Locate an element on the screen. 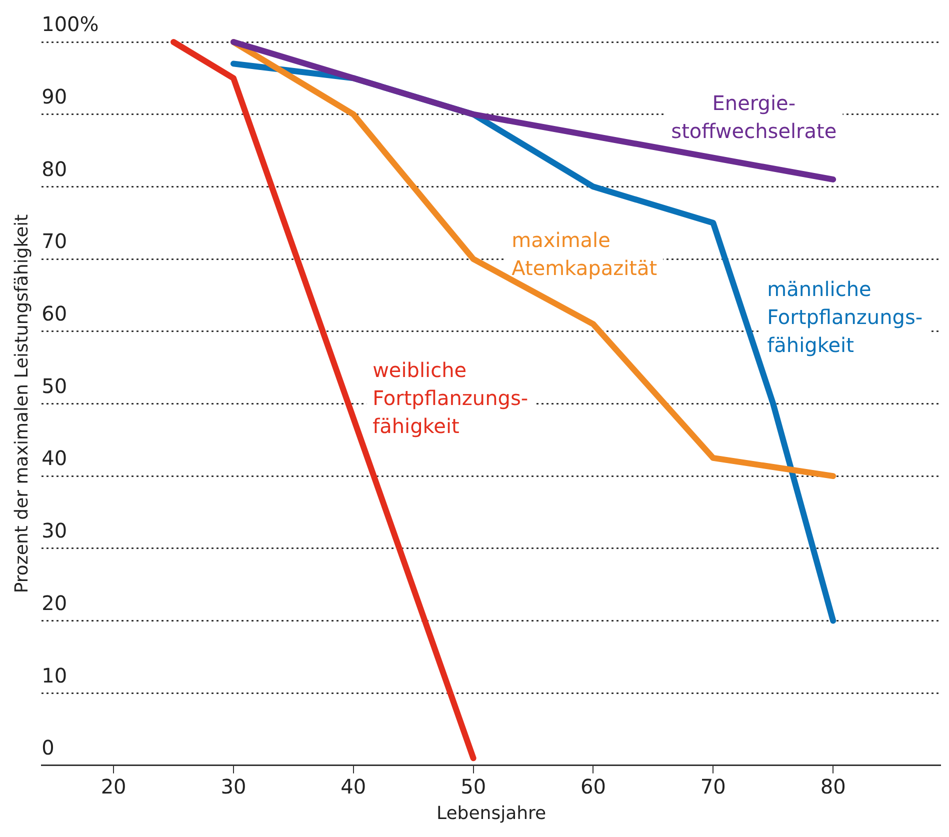 Image resolution: width=949 pixels, height=837 pixels. series-label: Energie- stoffwechselrate is located at coordinates (754, 117).